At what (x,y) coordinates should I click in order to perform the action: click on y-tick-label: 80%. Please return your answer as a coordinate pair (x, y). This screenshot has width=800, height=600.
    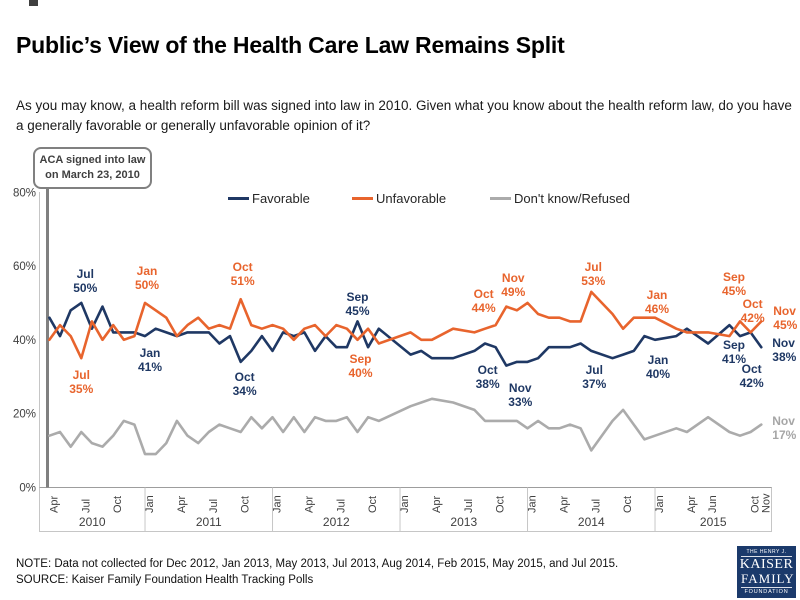
    Looking at the image, I should click on (24, 193).